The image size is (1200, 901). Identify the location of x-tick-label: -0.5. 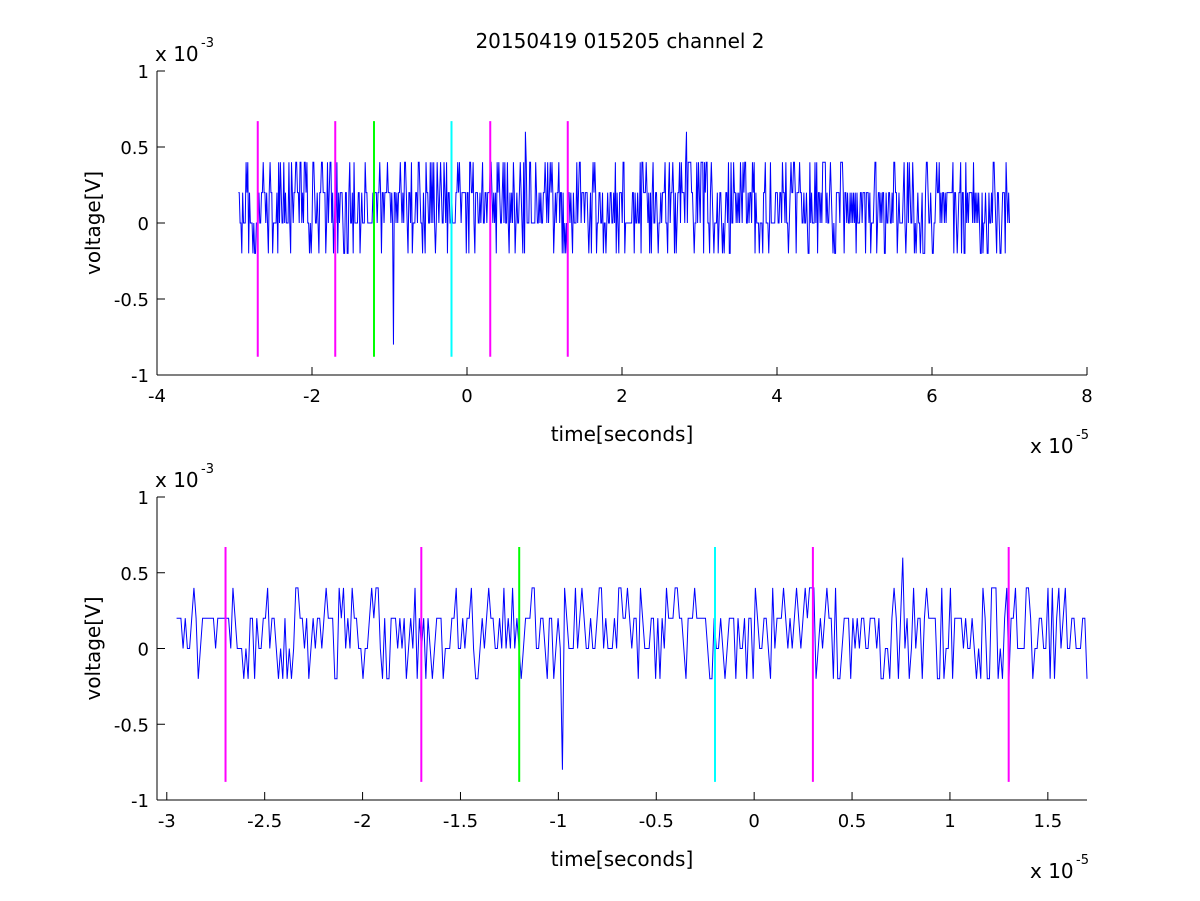
(656, 821).